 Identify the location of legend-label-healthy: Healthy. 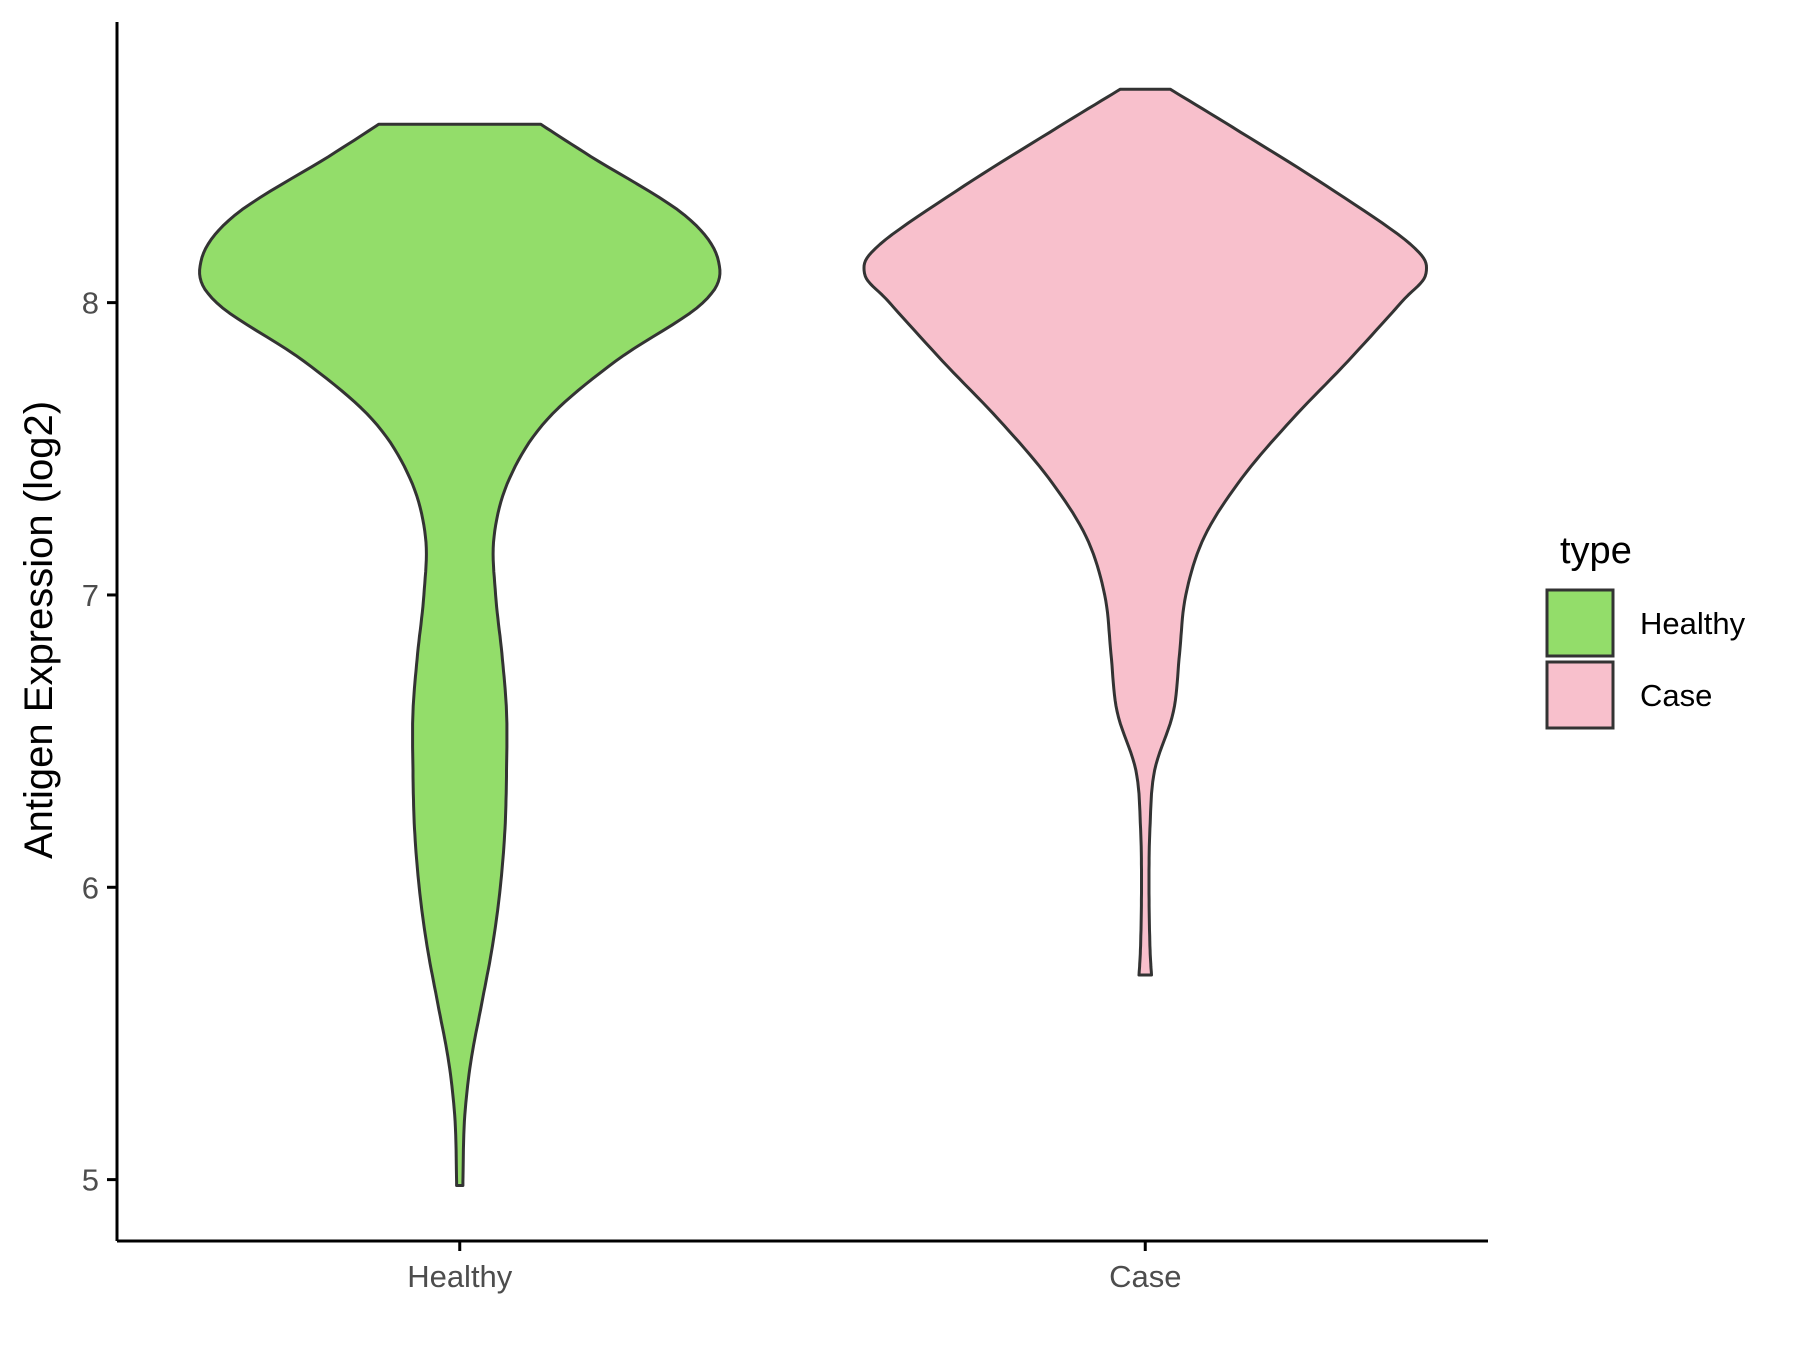
(1693, 623).